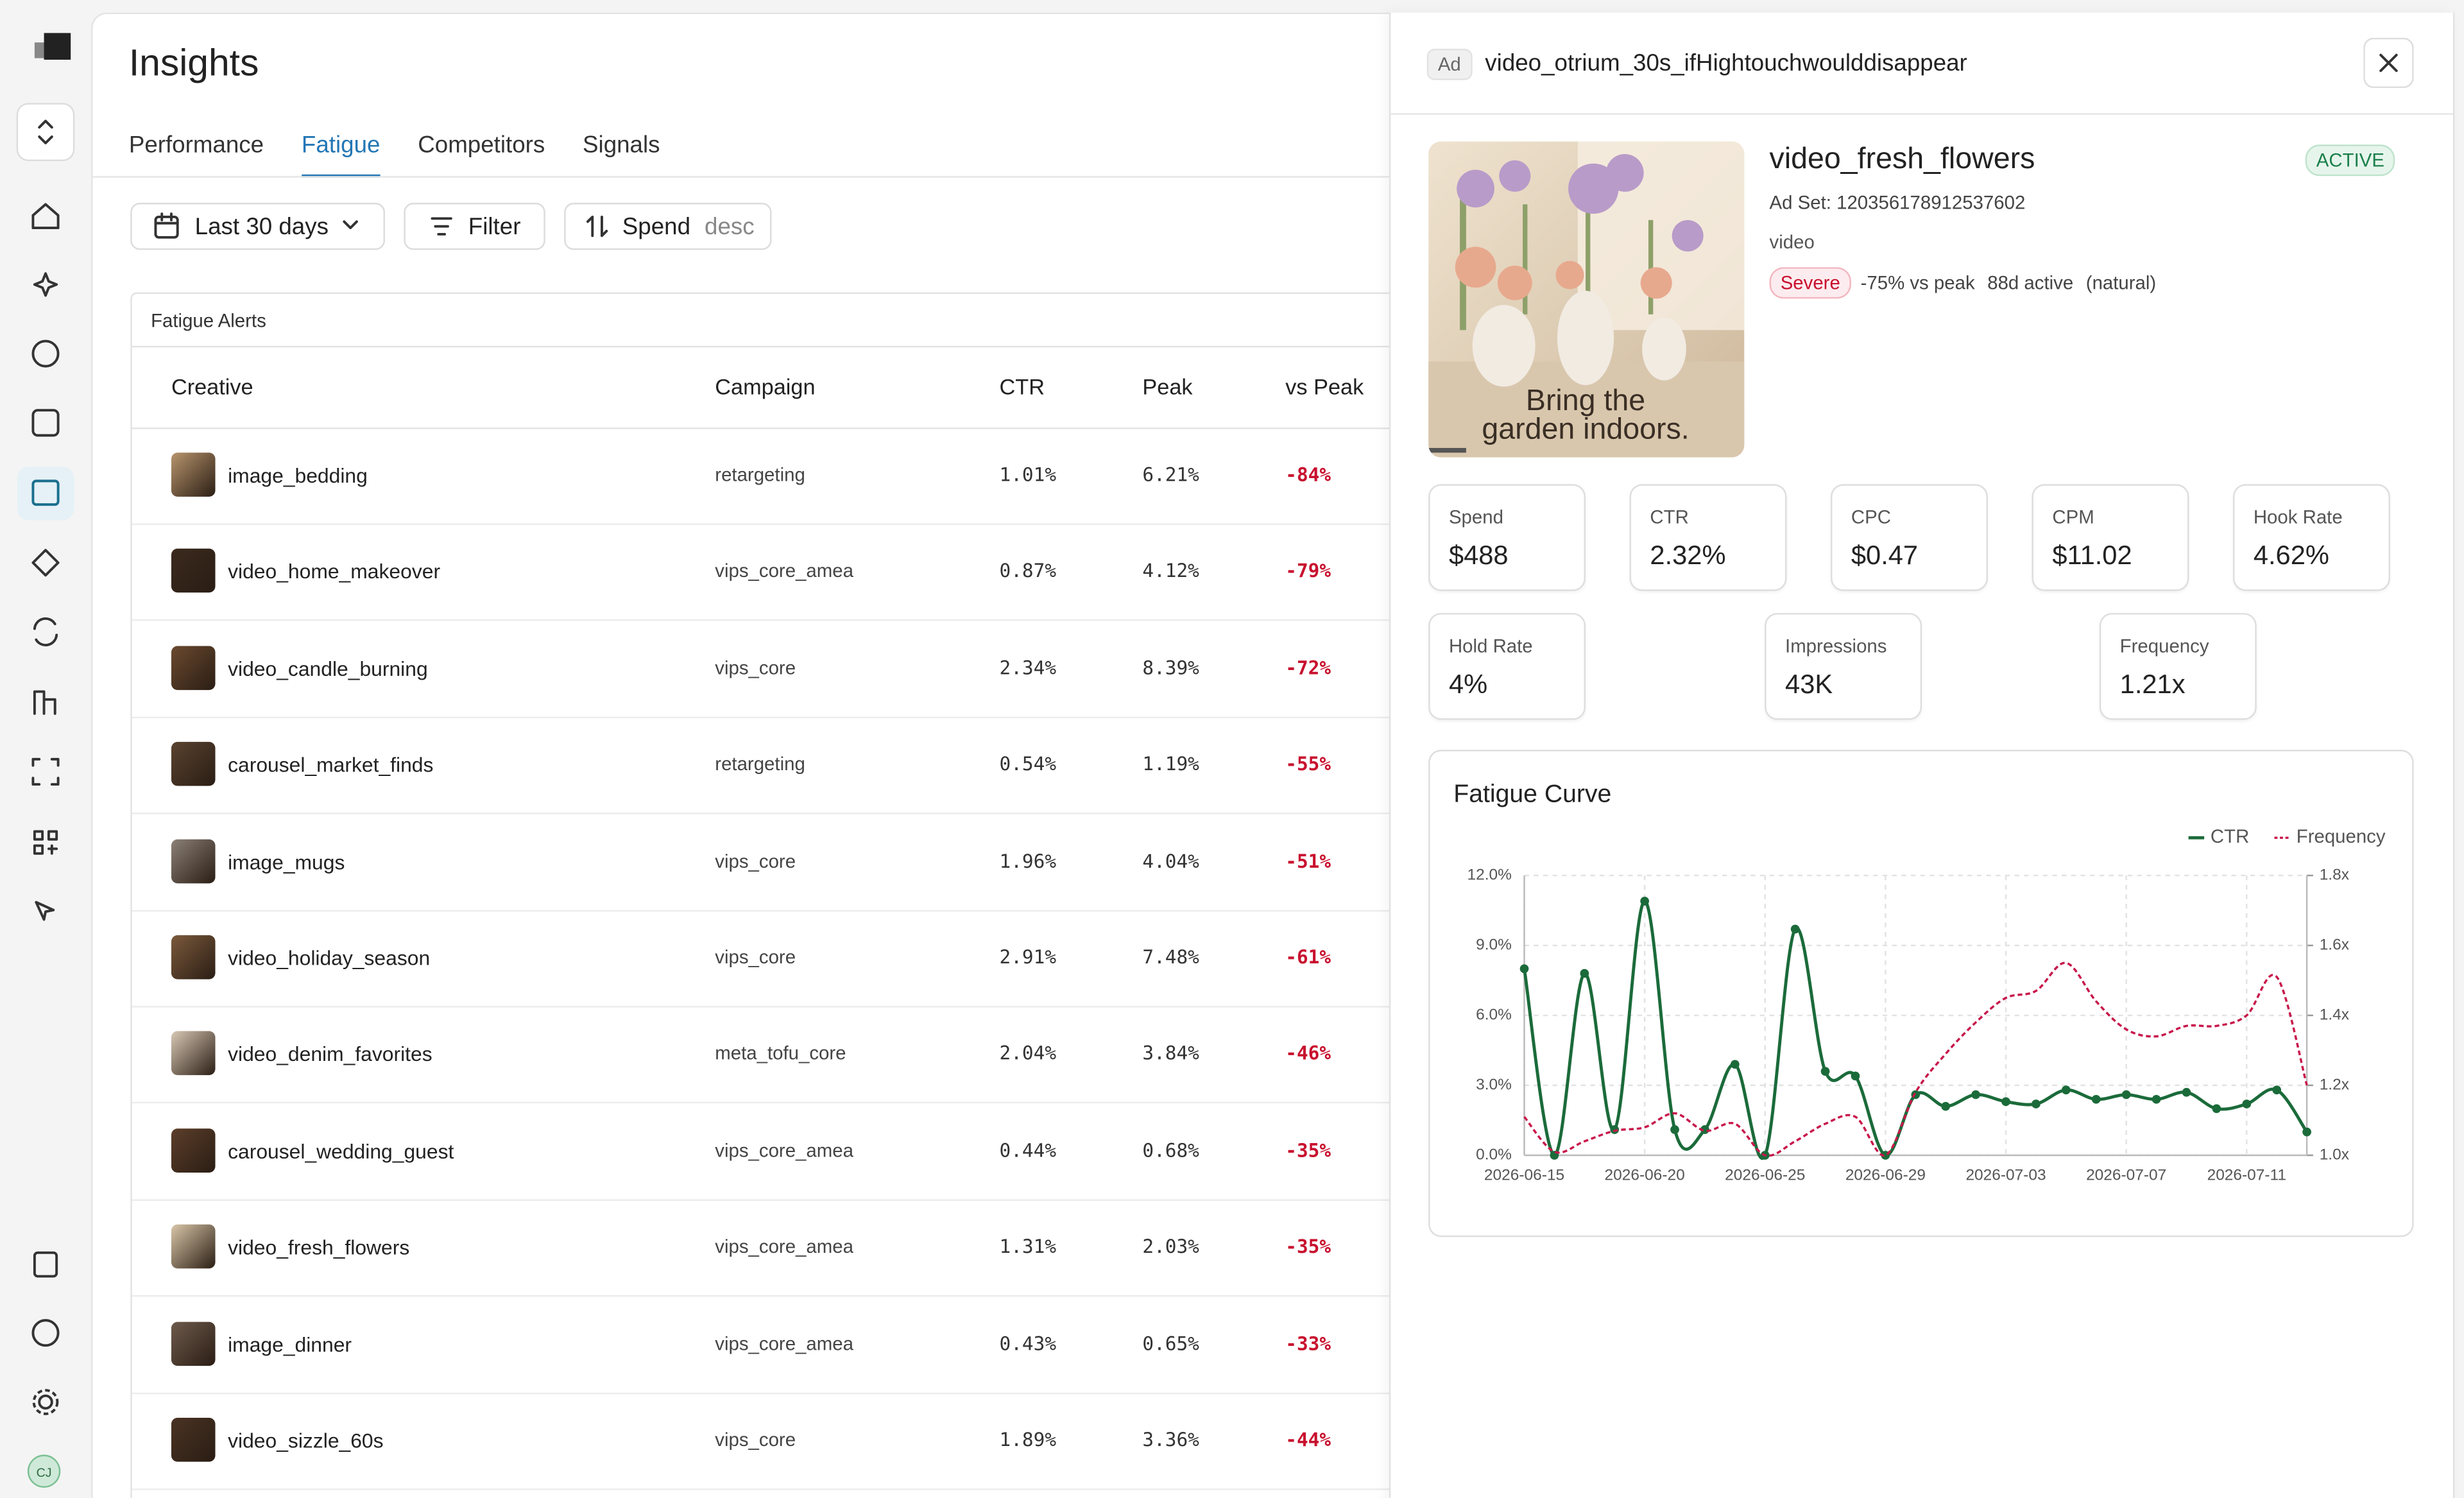  What do you see at coordinates (1308, 474) in the screenshot?
I see `vs-peak: -84%` at bounding box center [1308, 474].